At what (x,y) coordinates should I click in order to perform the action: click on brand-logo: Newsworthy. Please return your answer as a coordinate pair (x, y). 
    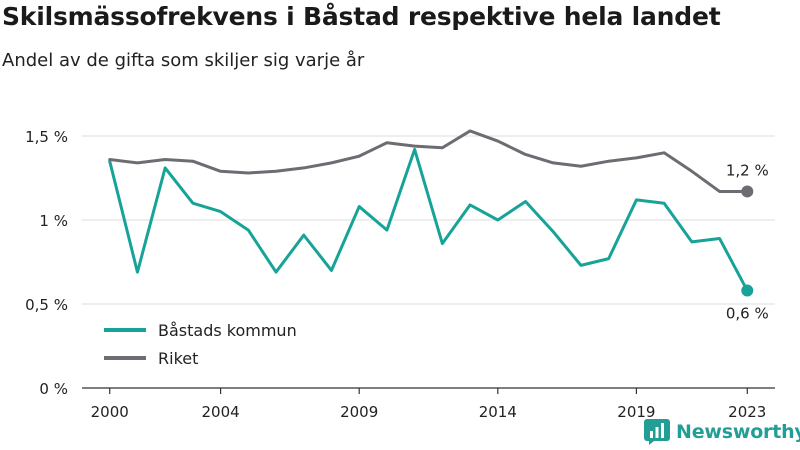
    Looking at the image, I should click on (722, 432).